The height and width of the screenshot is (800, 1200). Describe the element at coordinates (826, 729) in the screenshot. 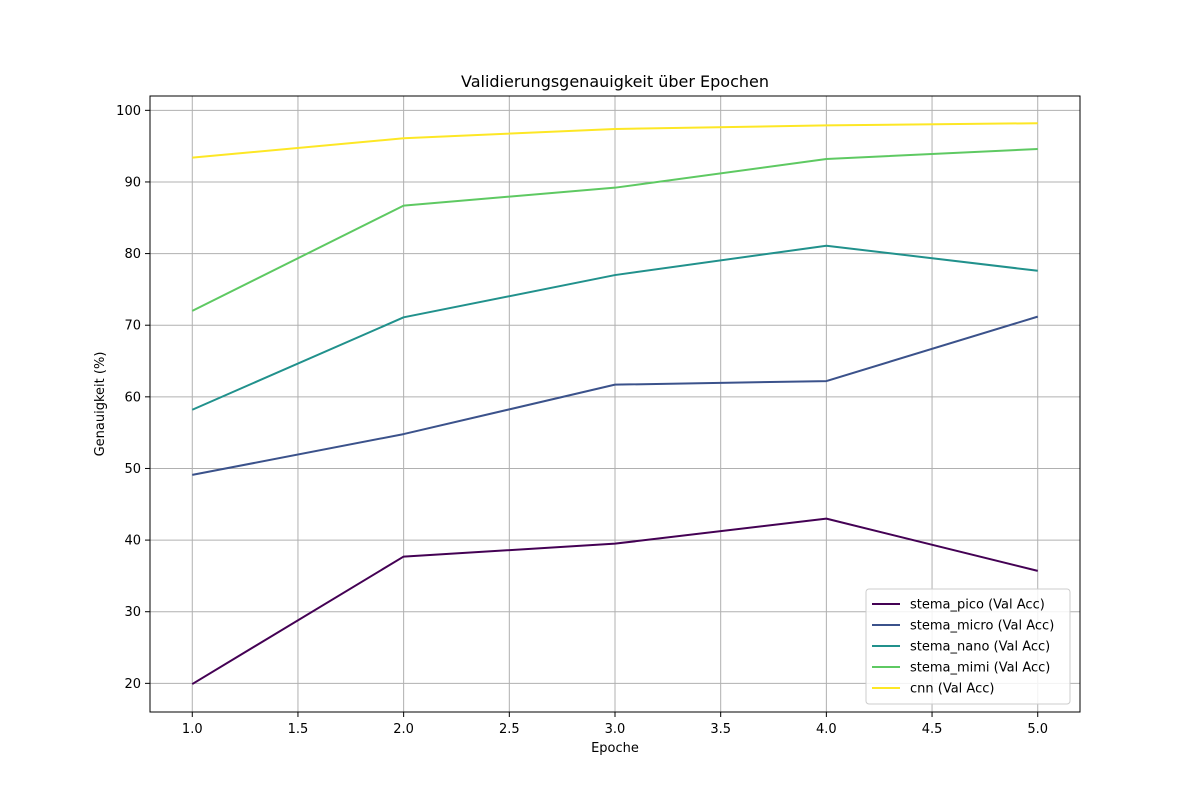

I see `x-tick-label: 4.0` at that location.